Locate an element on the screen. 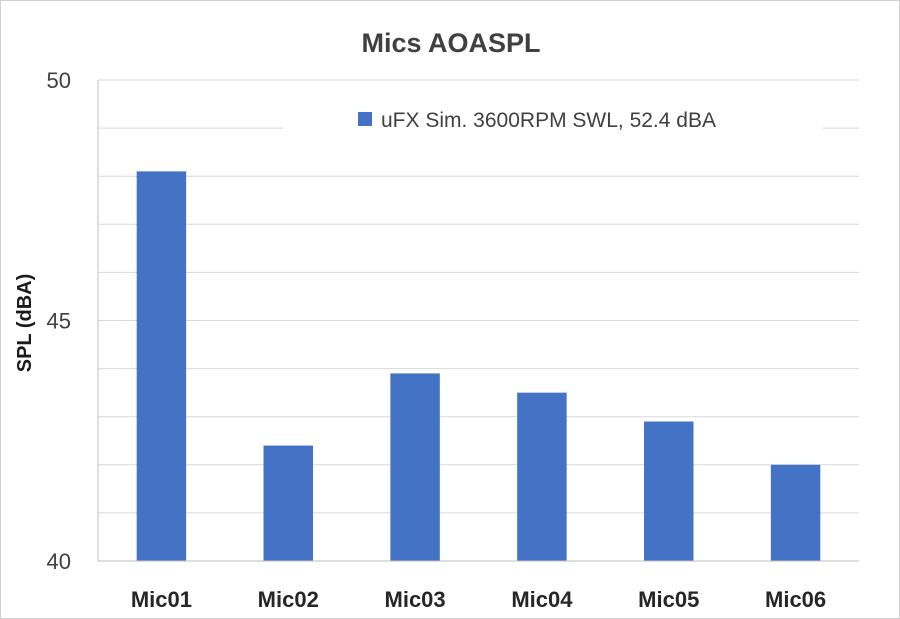  x-tick-labels: Mic01 Mic02 Mic03 Mic04 Mic05 Mic06 is located at coordinates (478, 599).